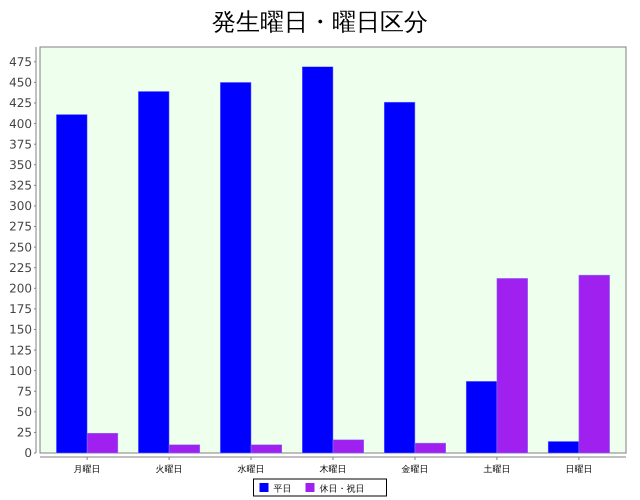  Describe the element at coordinates (20, 123) in the screenshot. I see `y-tick-label: 400` at that location.